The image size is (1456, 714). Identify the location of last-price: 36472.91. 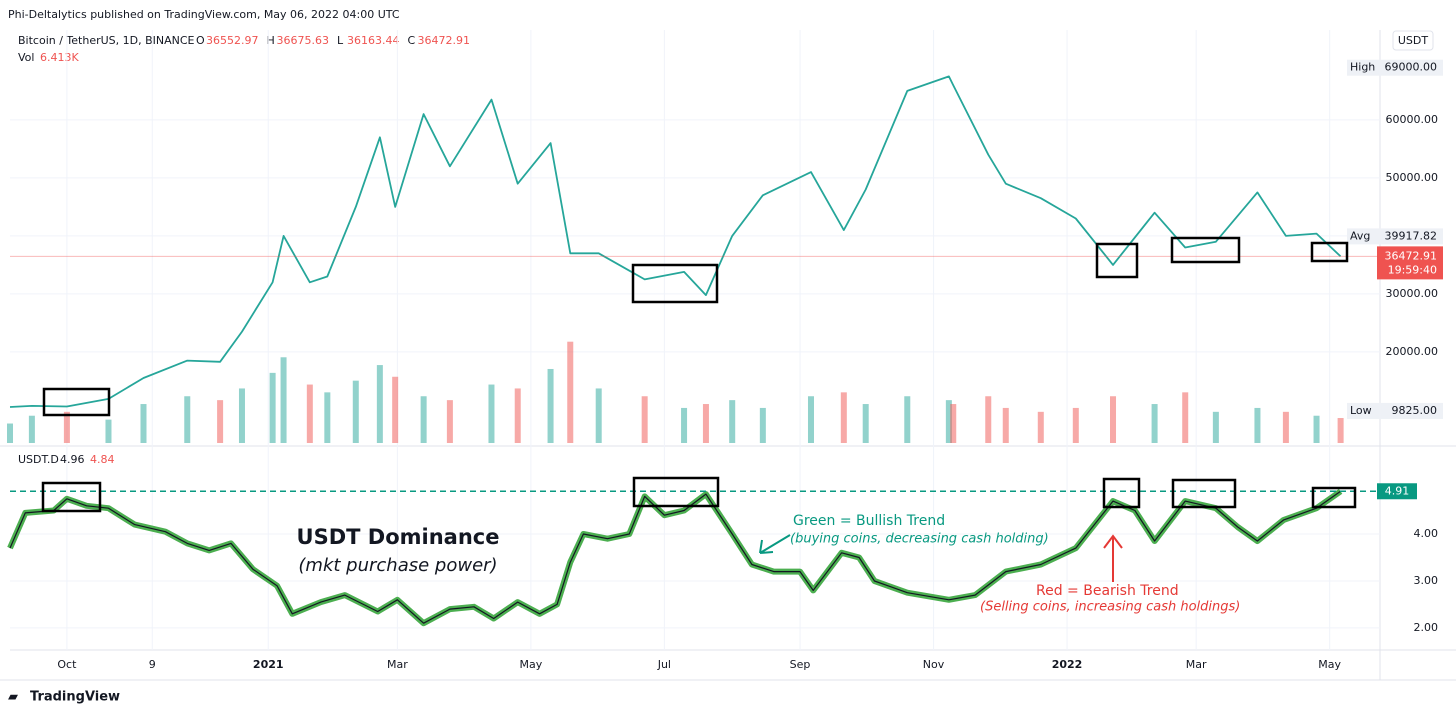
(1411, 255).